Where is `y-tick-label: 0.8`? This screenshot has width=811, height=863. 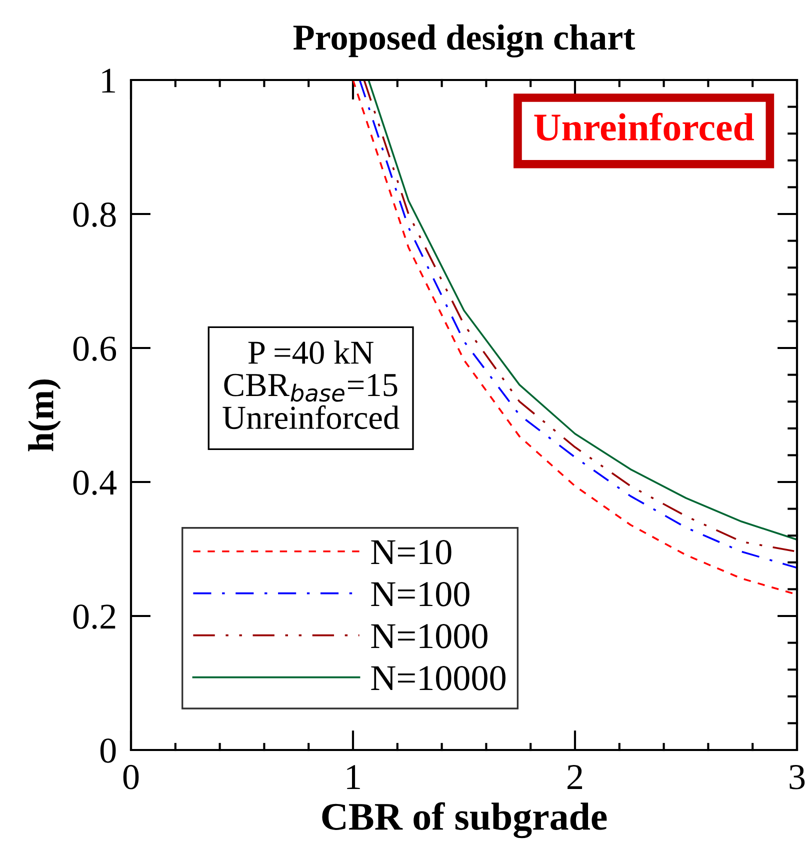
y-tick-label: 0.8 is located at coordinates (94, 215).